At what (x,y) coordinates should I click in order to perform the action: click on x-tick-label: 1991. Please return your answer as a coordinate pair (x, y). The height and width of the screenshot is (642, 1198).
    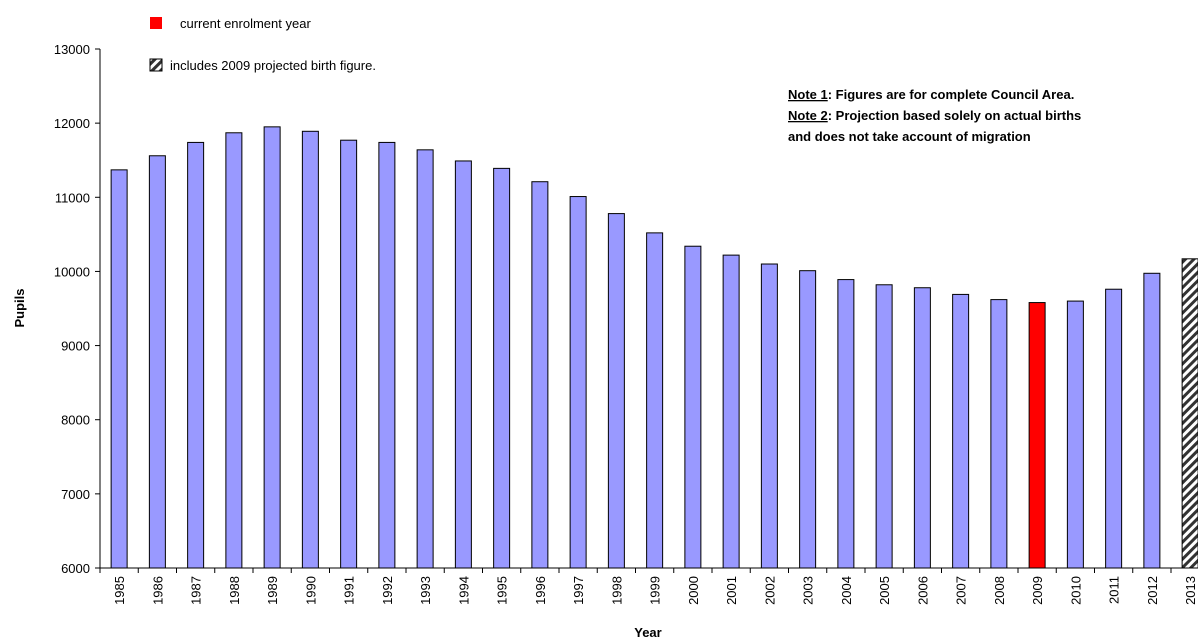
    Looking at the image, I should click on (349, 590).